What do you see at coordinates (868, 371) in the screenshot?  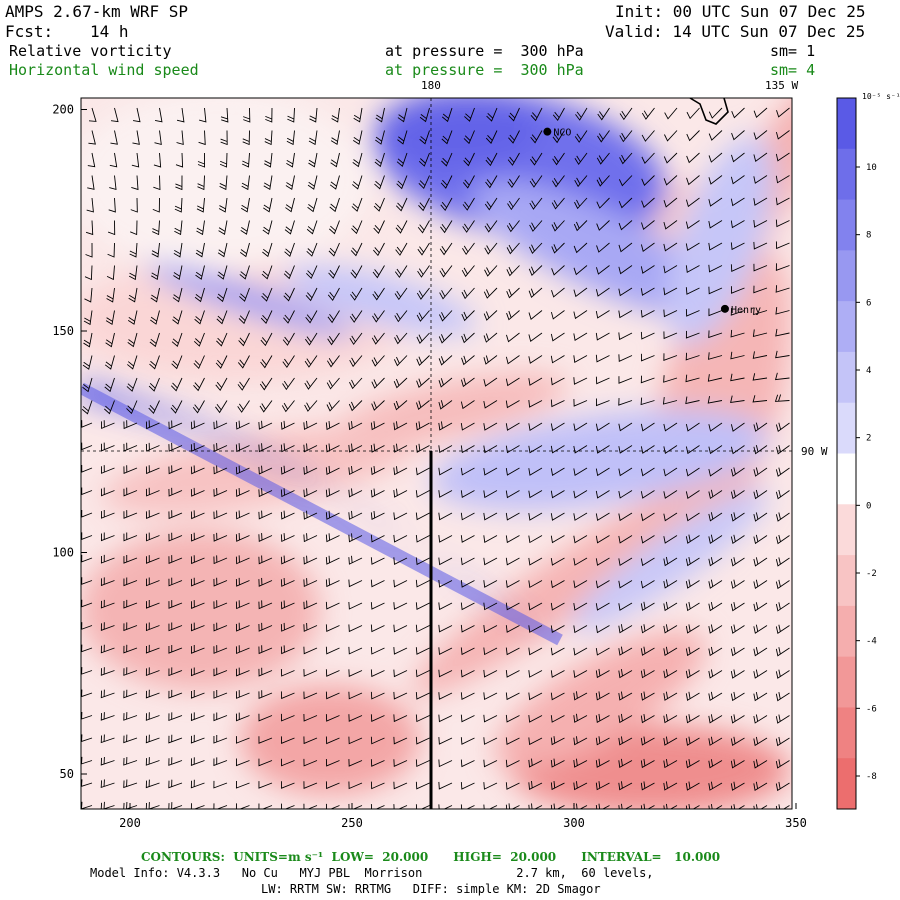 I see `colorbar-tick-label: 4` at bounding box center [868, 371].